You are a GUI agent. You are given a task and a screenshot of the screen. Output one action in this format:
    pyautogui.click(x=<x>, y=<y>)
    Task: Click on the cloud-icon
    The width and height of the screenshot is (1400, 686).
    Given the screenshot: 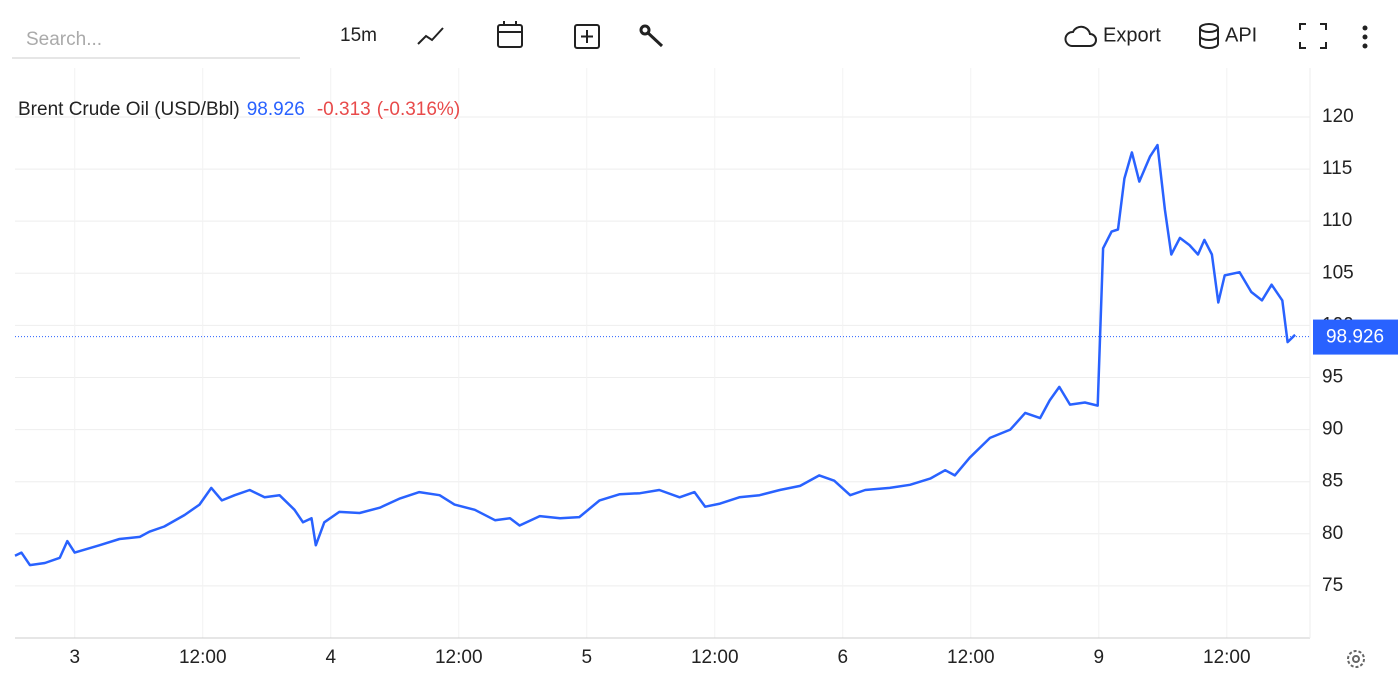 What is the action you would take?
    pyautogui.click(x=1080, y=36)
    